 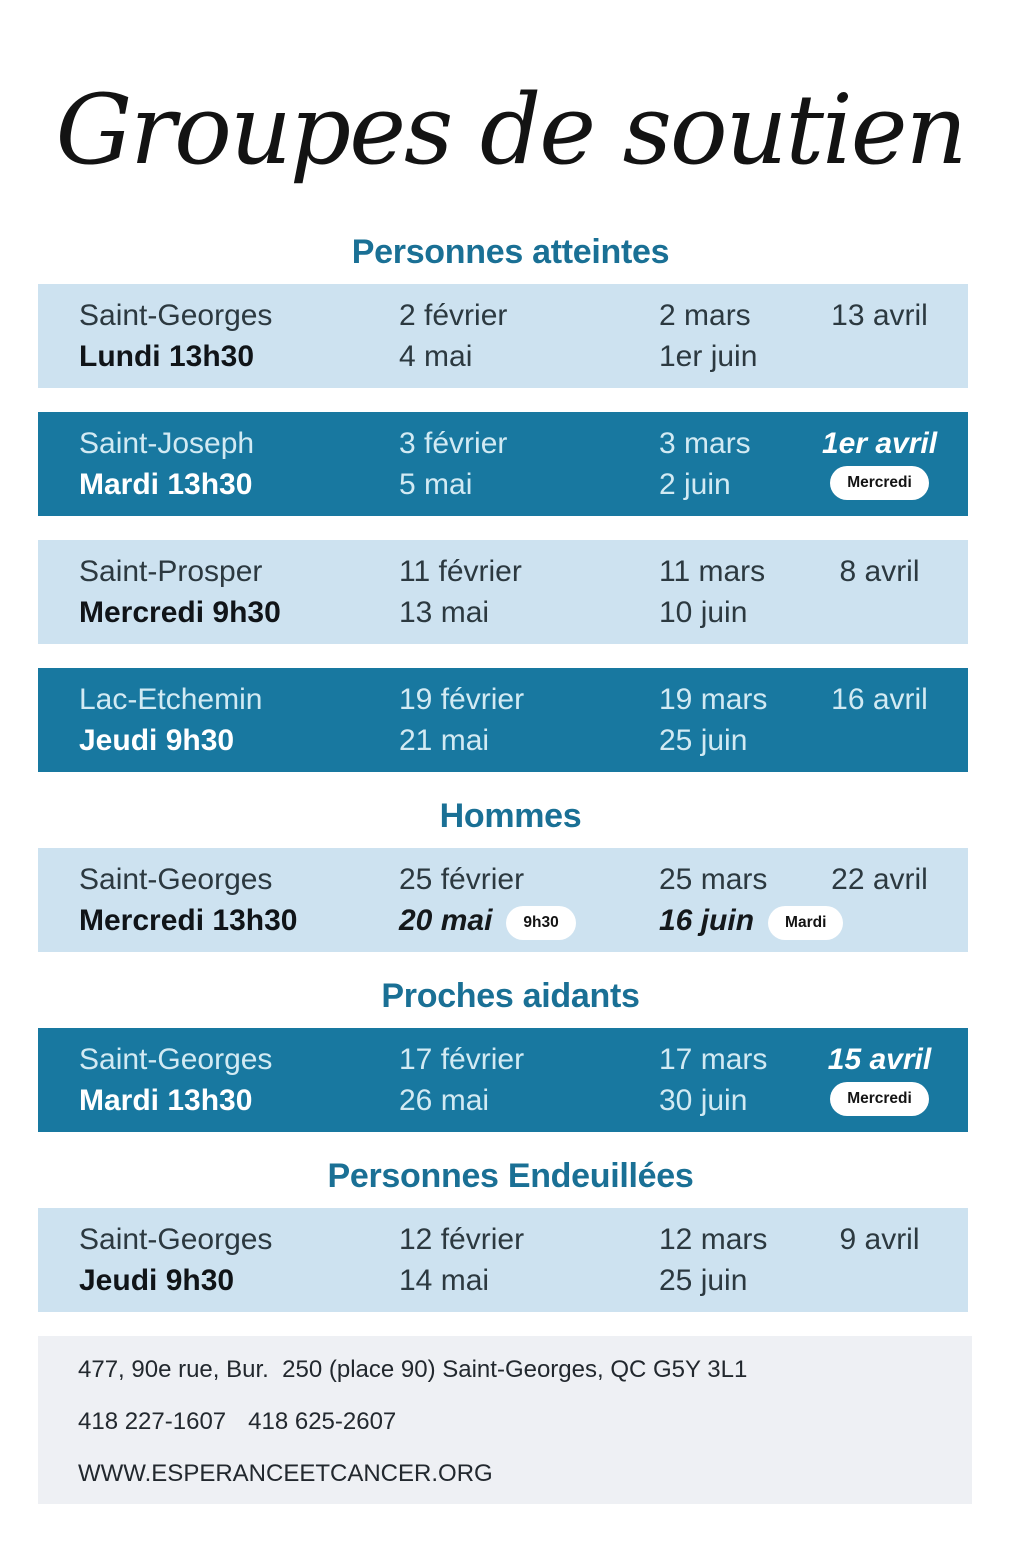 What do you see at coordinates (322, 1421) in the screenshot?
I see `phone-number-2: 418 625-2607` at bounding box center [322, 1421].